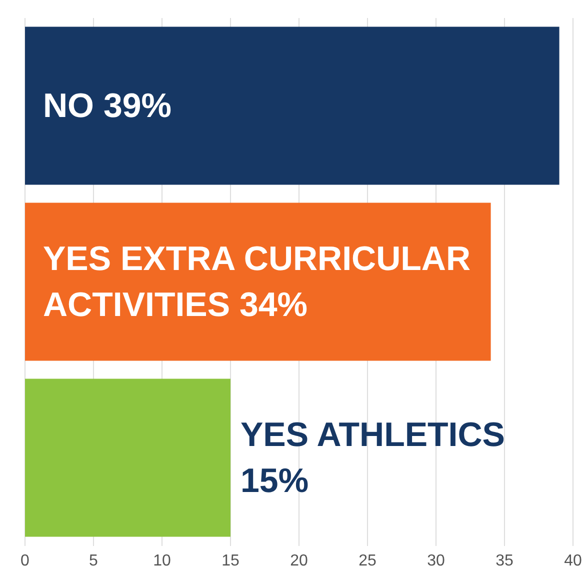  Describe the element at coordinates (127, 457) in the screenshot. I see `bar` at that location.